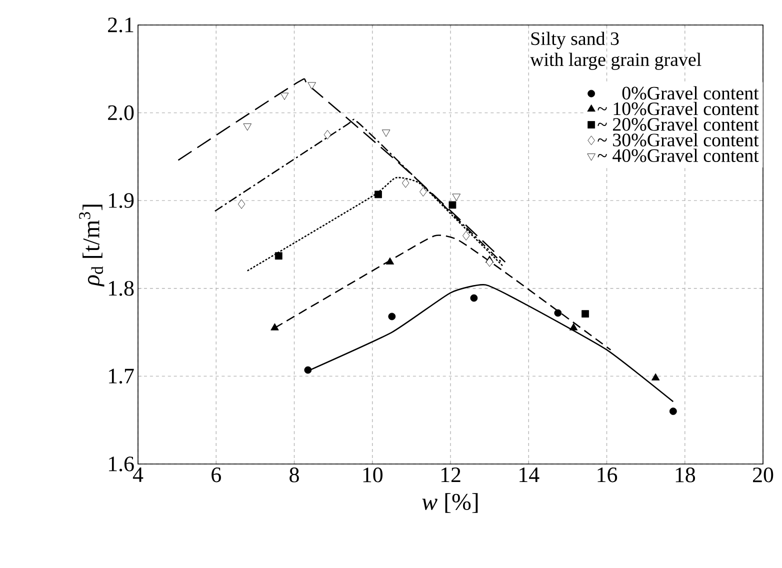  I want to click on legend-label: 0%Gravel content, so click(690, 93).